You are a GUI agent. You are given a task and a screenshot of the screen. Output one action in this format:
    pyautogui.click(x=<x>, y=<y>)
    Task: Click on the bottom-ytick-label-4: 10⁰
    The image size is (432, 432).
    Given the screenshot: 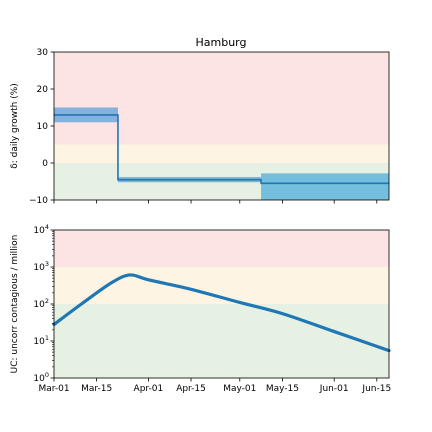 What is the action you would take?
    pyautogui.click(x=41, y=377)
    